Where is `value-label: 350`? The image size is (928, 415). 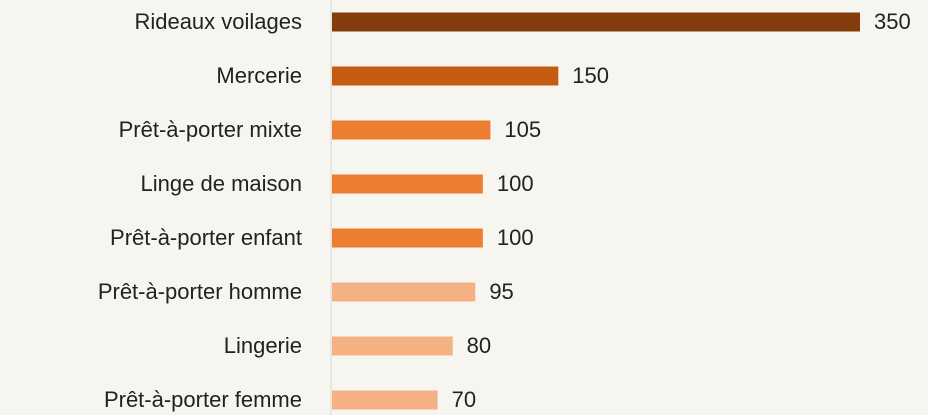
value-label: 350 is located at coordinates (892, 21).